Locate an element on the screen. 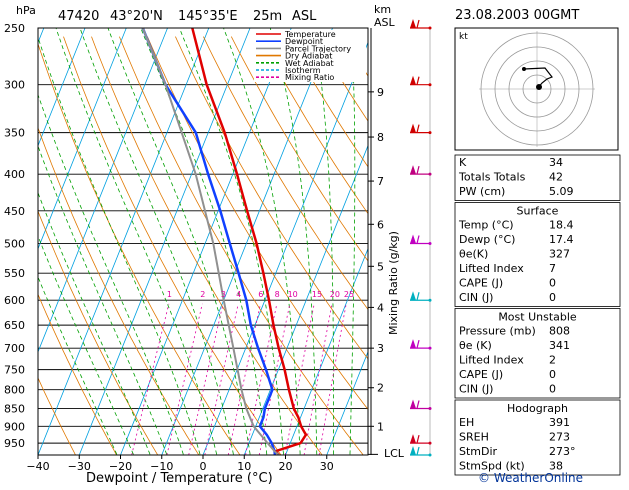 The width and height of the screenshot is (629, 490). mixing-ratio-label: 3 is located at coordinates (223, 294).